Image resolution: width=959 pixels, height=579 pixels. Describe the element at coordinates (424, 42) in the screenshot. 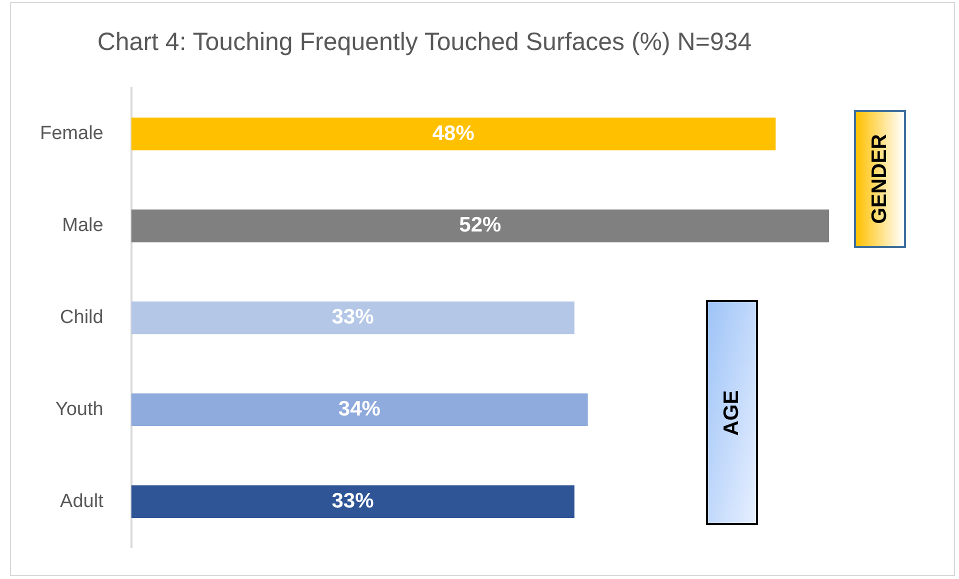

I see `chart-title: Chart 4: Touching Frequently Touched Surfaces (%) N=934` at that location.